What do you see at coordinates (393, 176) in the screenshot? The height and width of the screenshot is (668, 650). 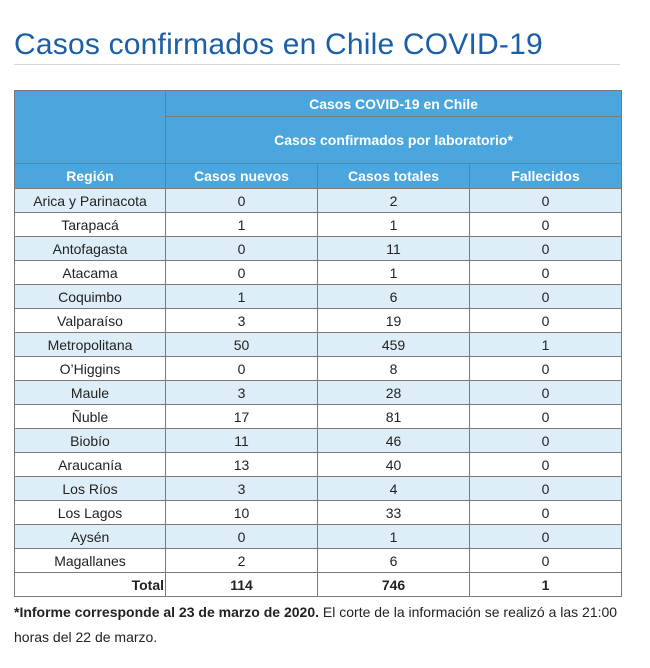 I see `column-header-casos-totales: Casos totales` at bounding box center [393, 176].